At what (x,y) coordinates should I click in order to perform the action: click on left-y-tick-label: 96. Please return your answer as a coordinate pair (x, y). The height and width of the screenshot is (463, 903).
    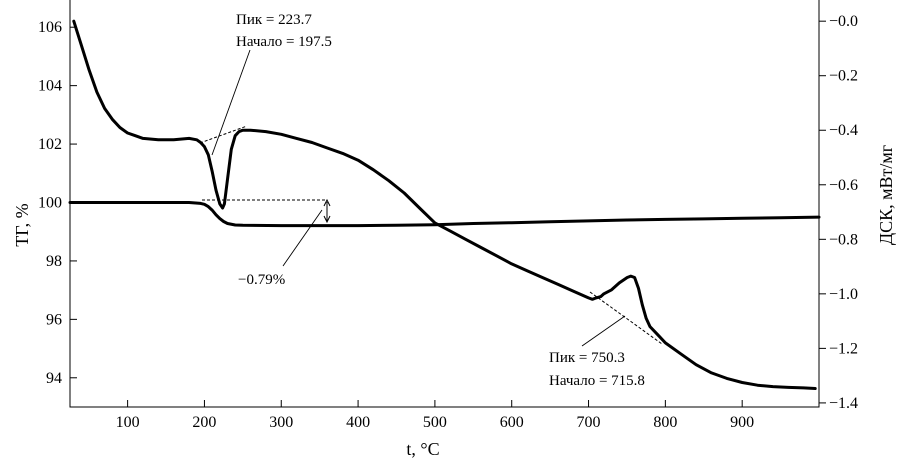
    Looking at the image, I should click on (54, 319).